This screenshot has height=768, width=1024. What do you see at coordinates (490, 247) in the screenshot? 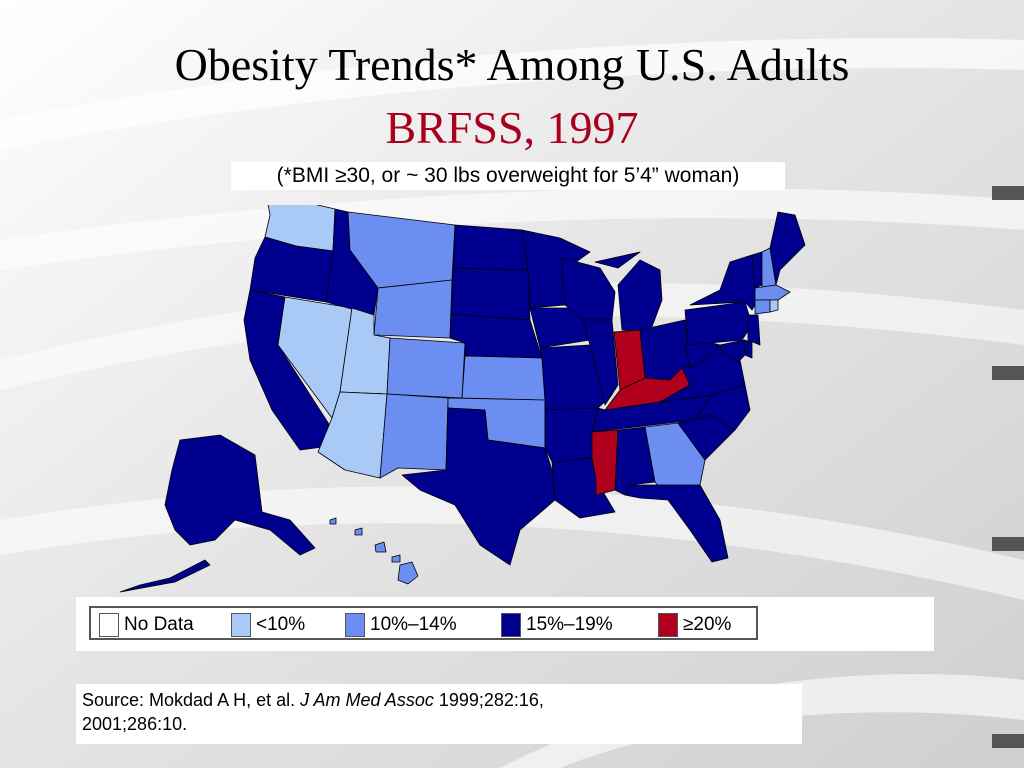
I see `state-nd` at bounding box center [490, 247].